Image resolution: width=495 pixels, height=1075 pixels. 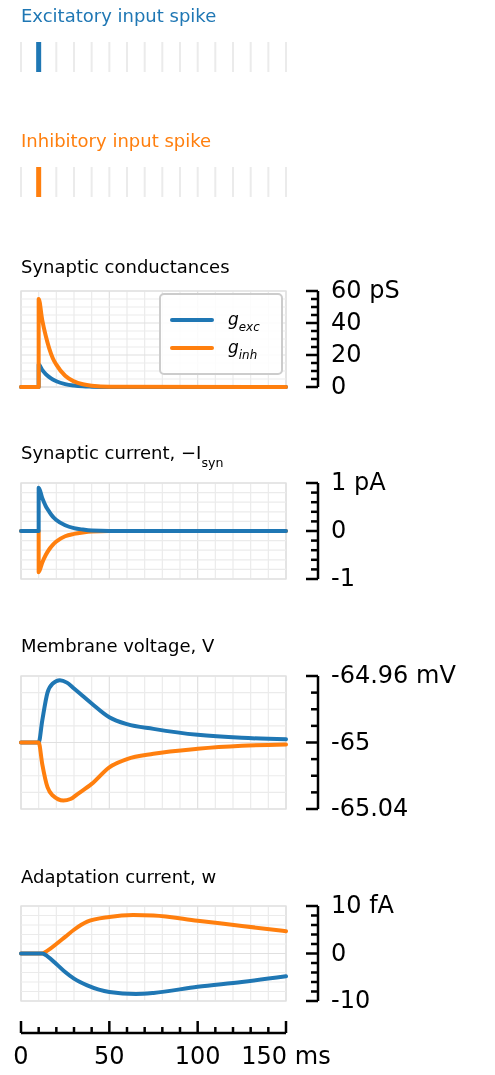 I want to click on y-tick-label: 1 pA, so click(x=359, y=482).